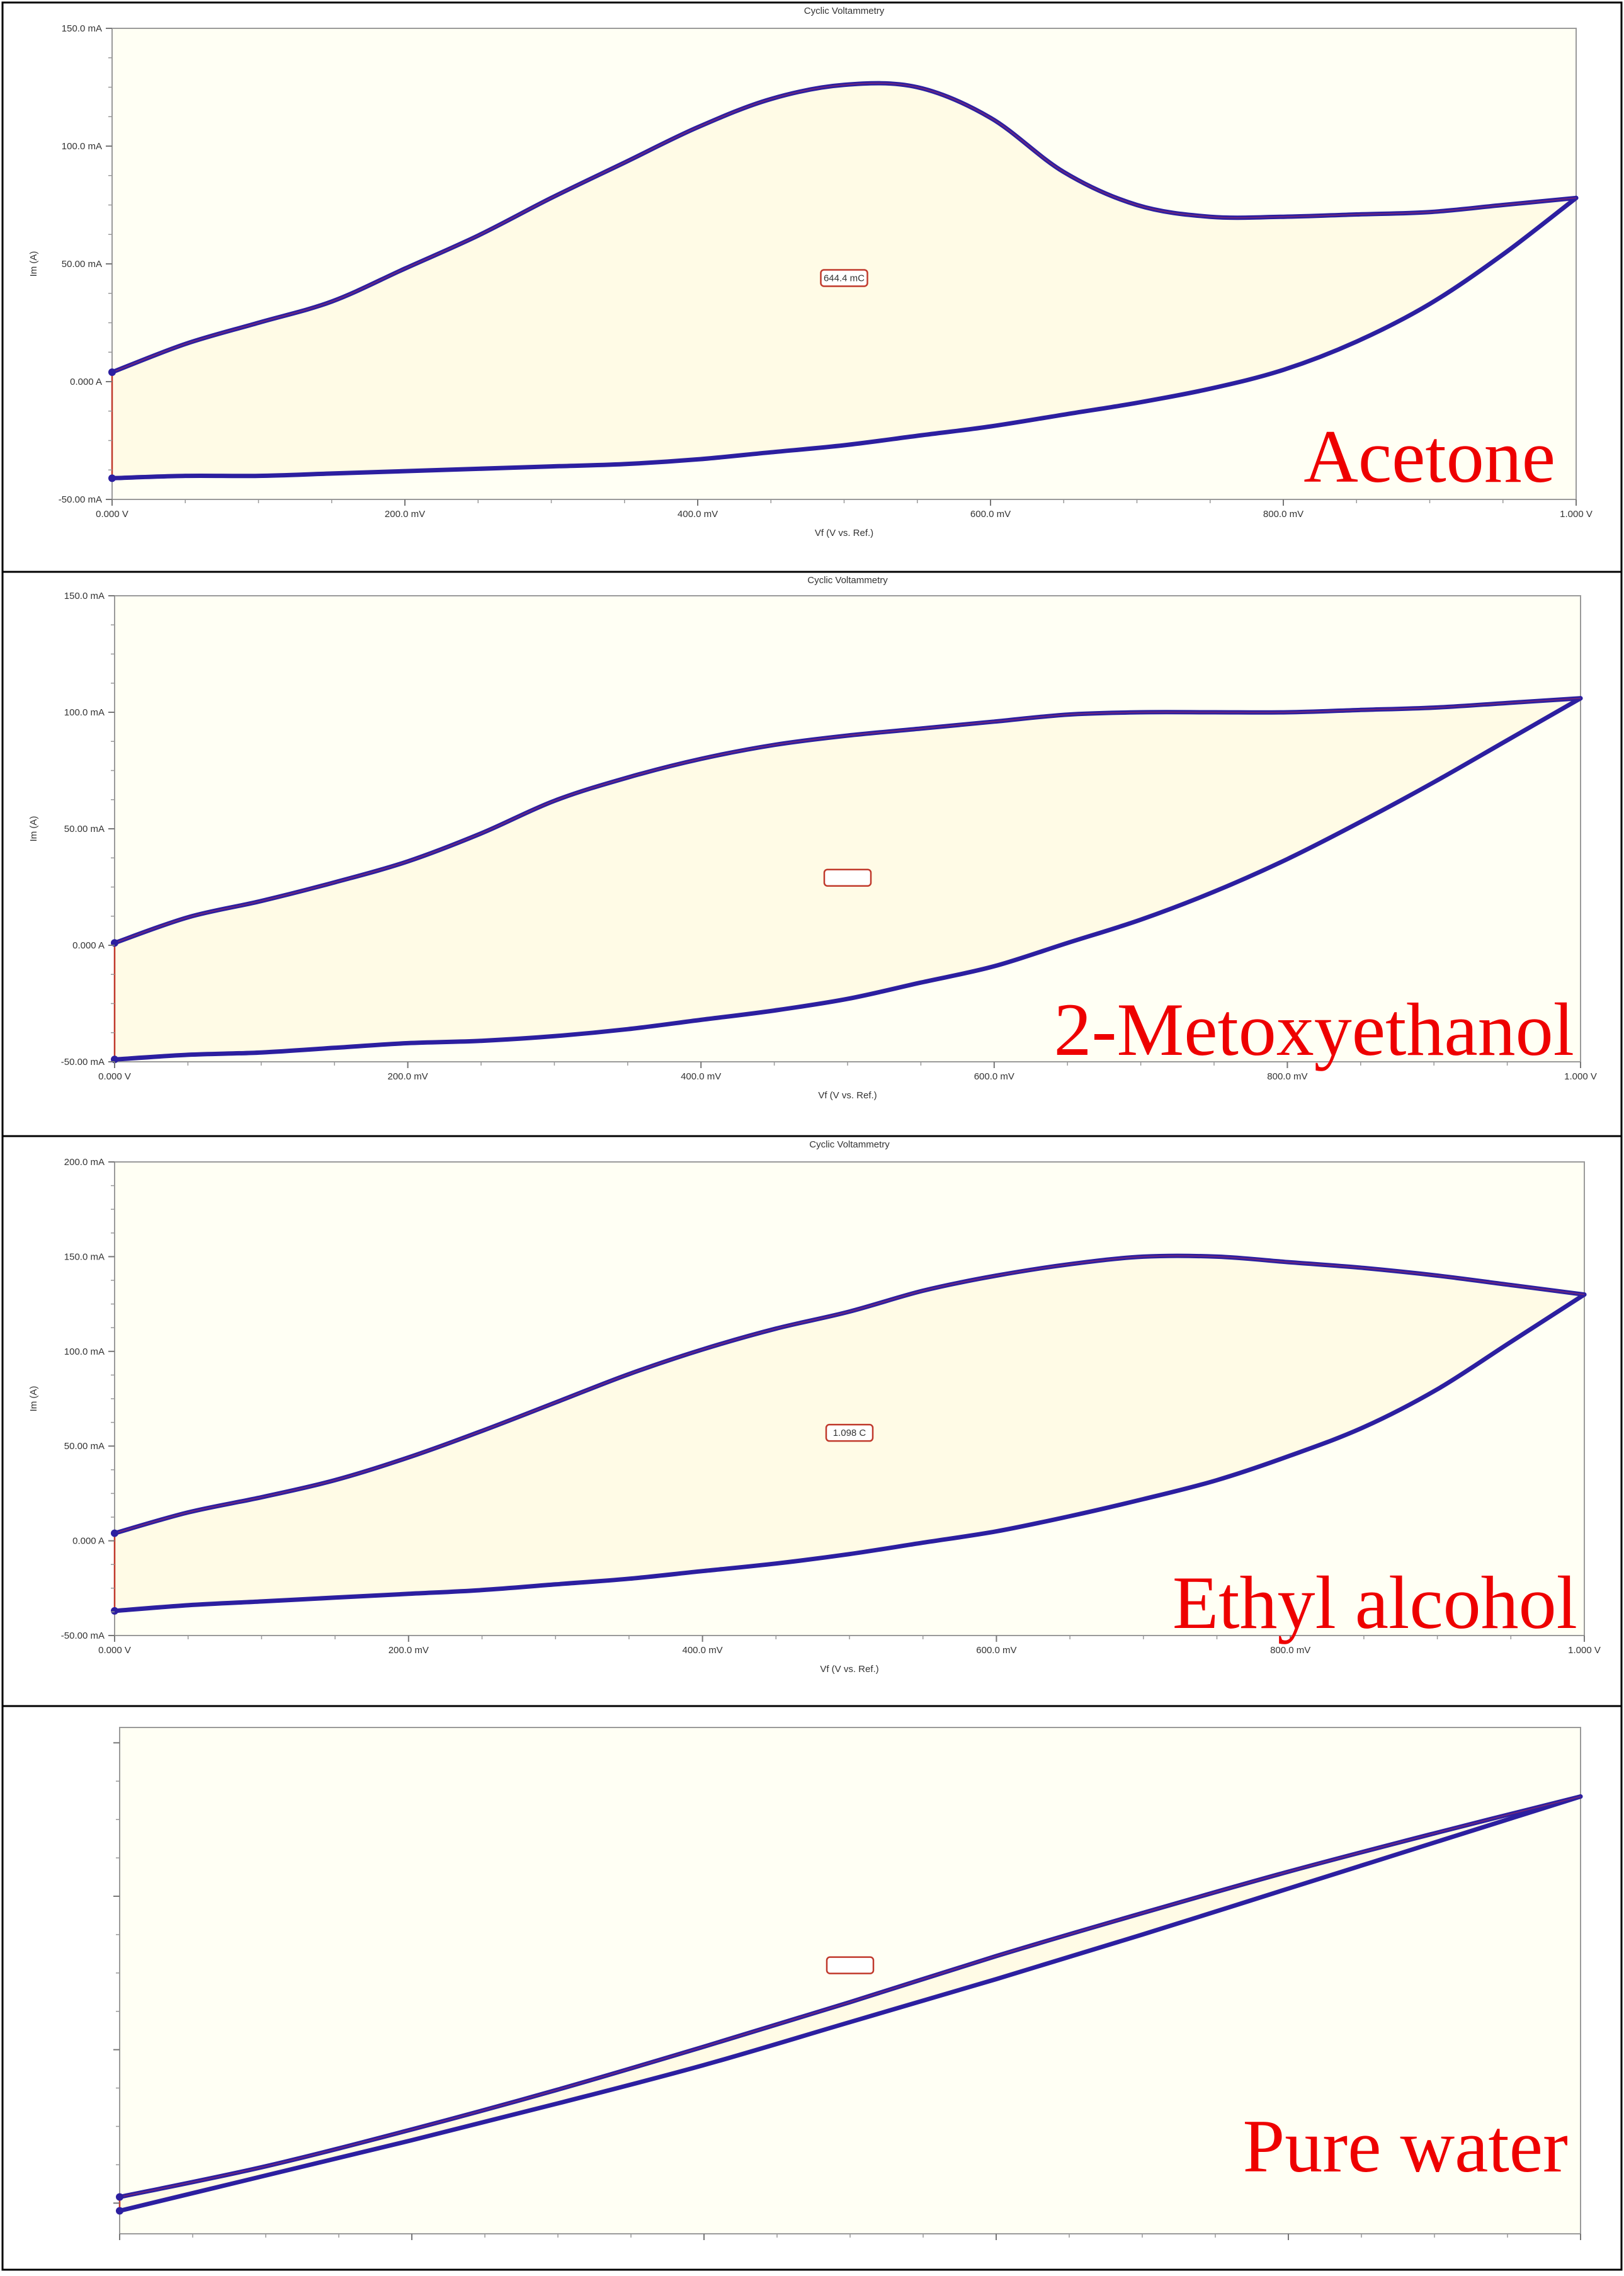 This screenshot has height=2276, width=1624. I want to click on solvent-label: Pure water, so click(1405, 2146).